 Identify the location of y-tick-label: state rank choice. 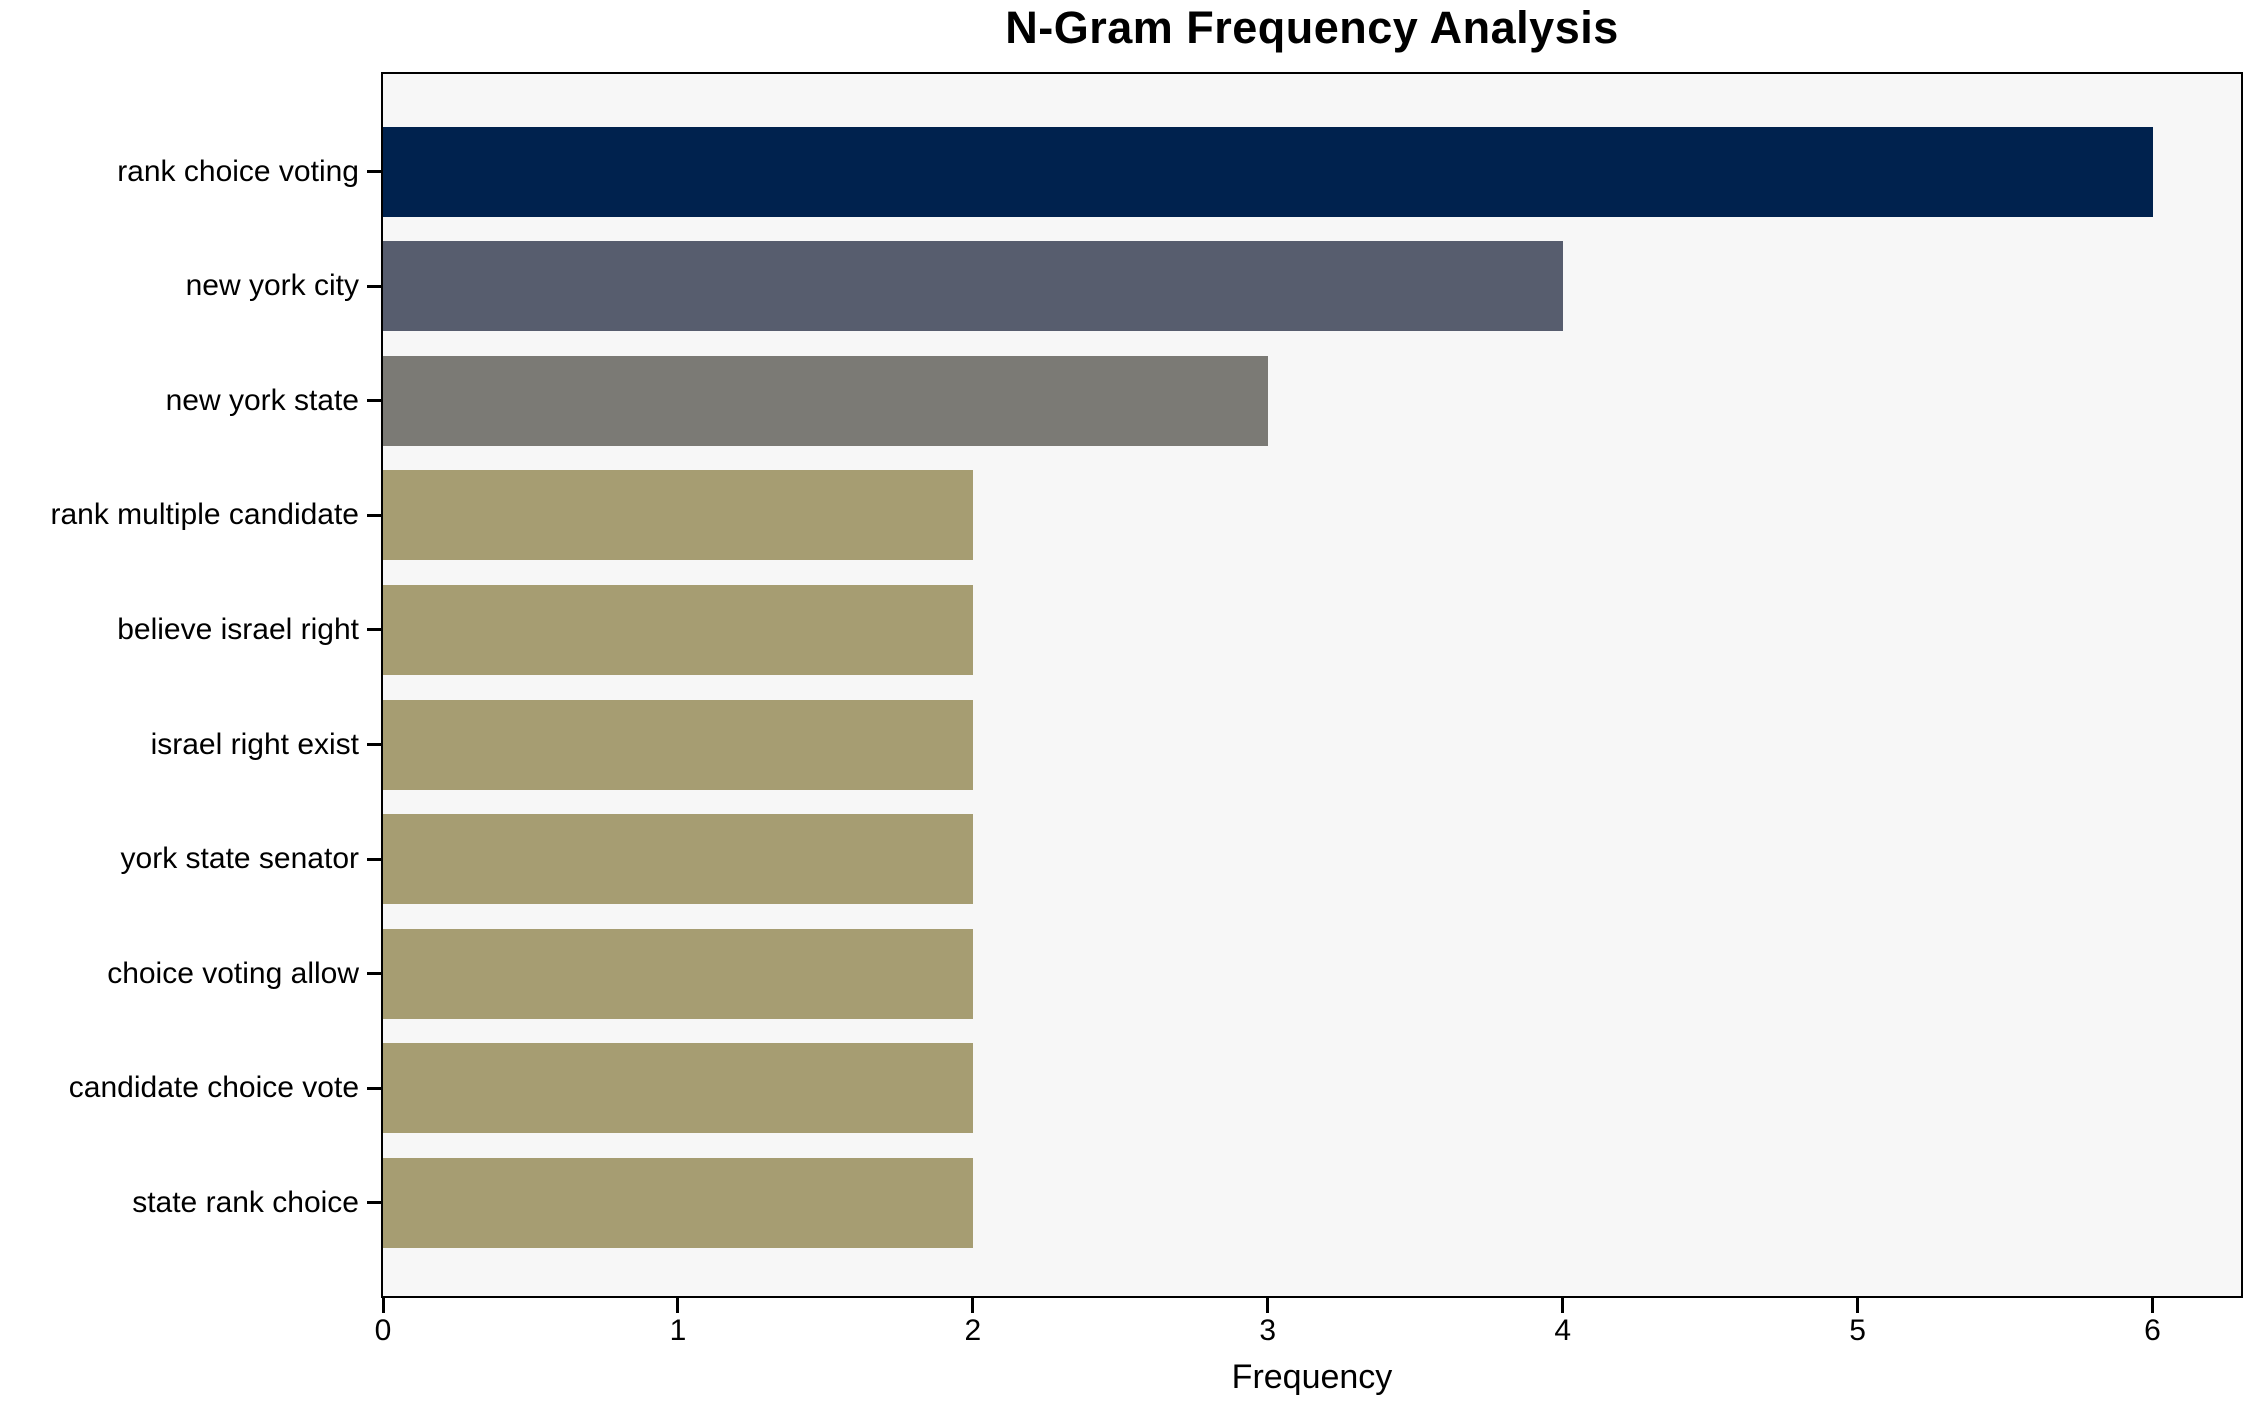
(245, 1202).